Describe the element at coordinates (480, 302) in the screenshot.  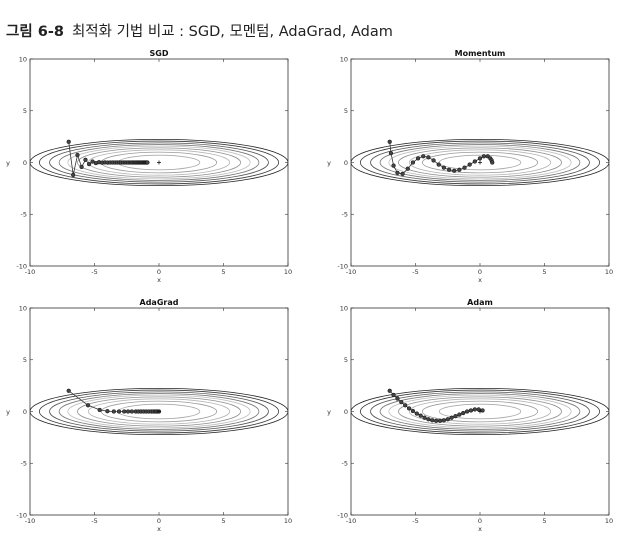
I see `plot-title: Adam` at that location.